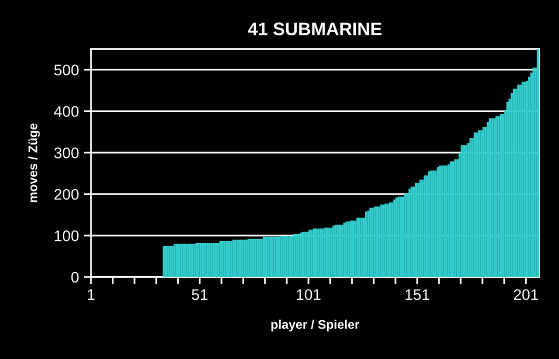 The height and width of the screenshot is (359, 559). Describe the element at coordinates (66, 153) in the screenshot. I see `y-tick-label: 300` at that location.